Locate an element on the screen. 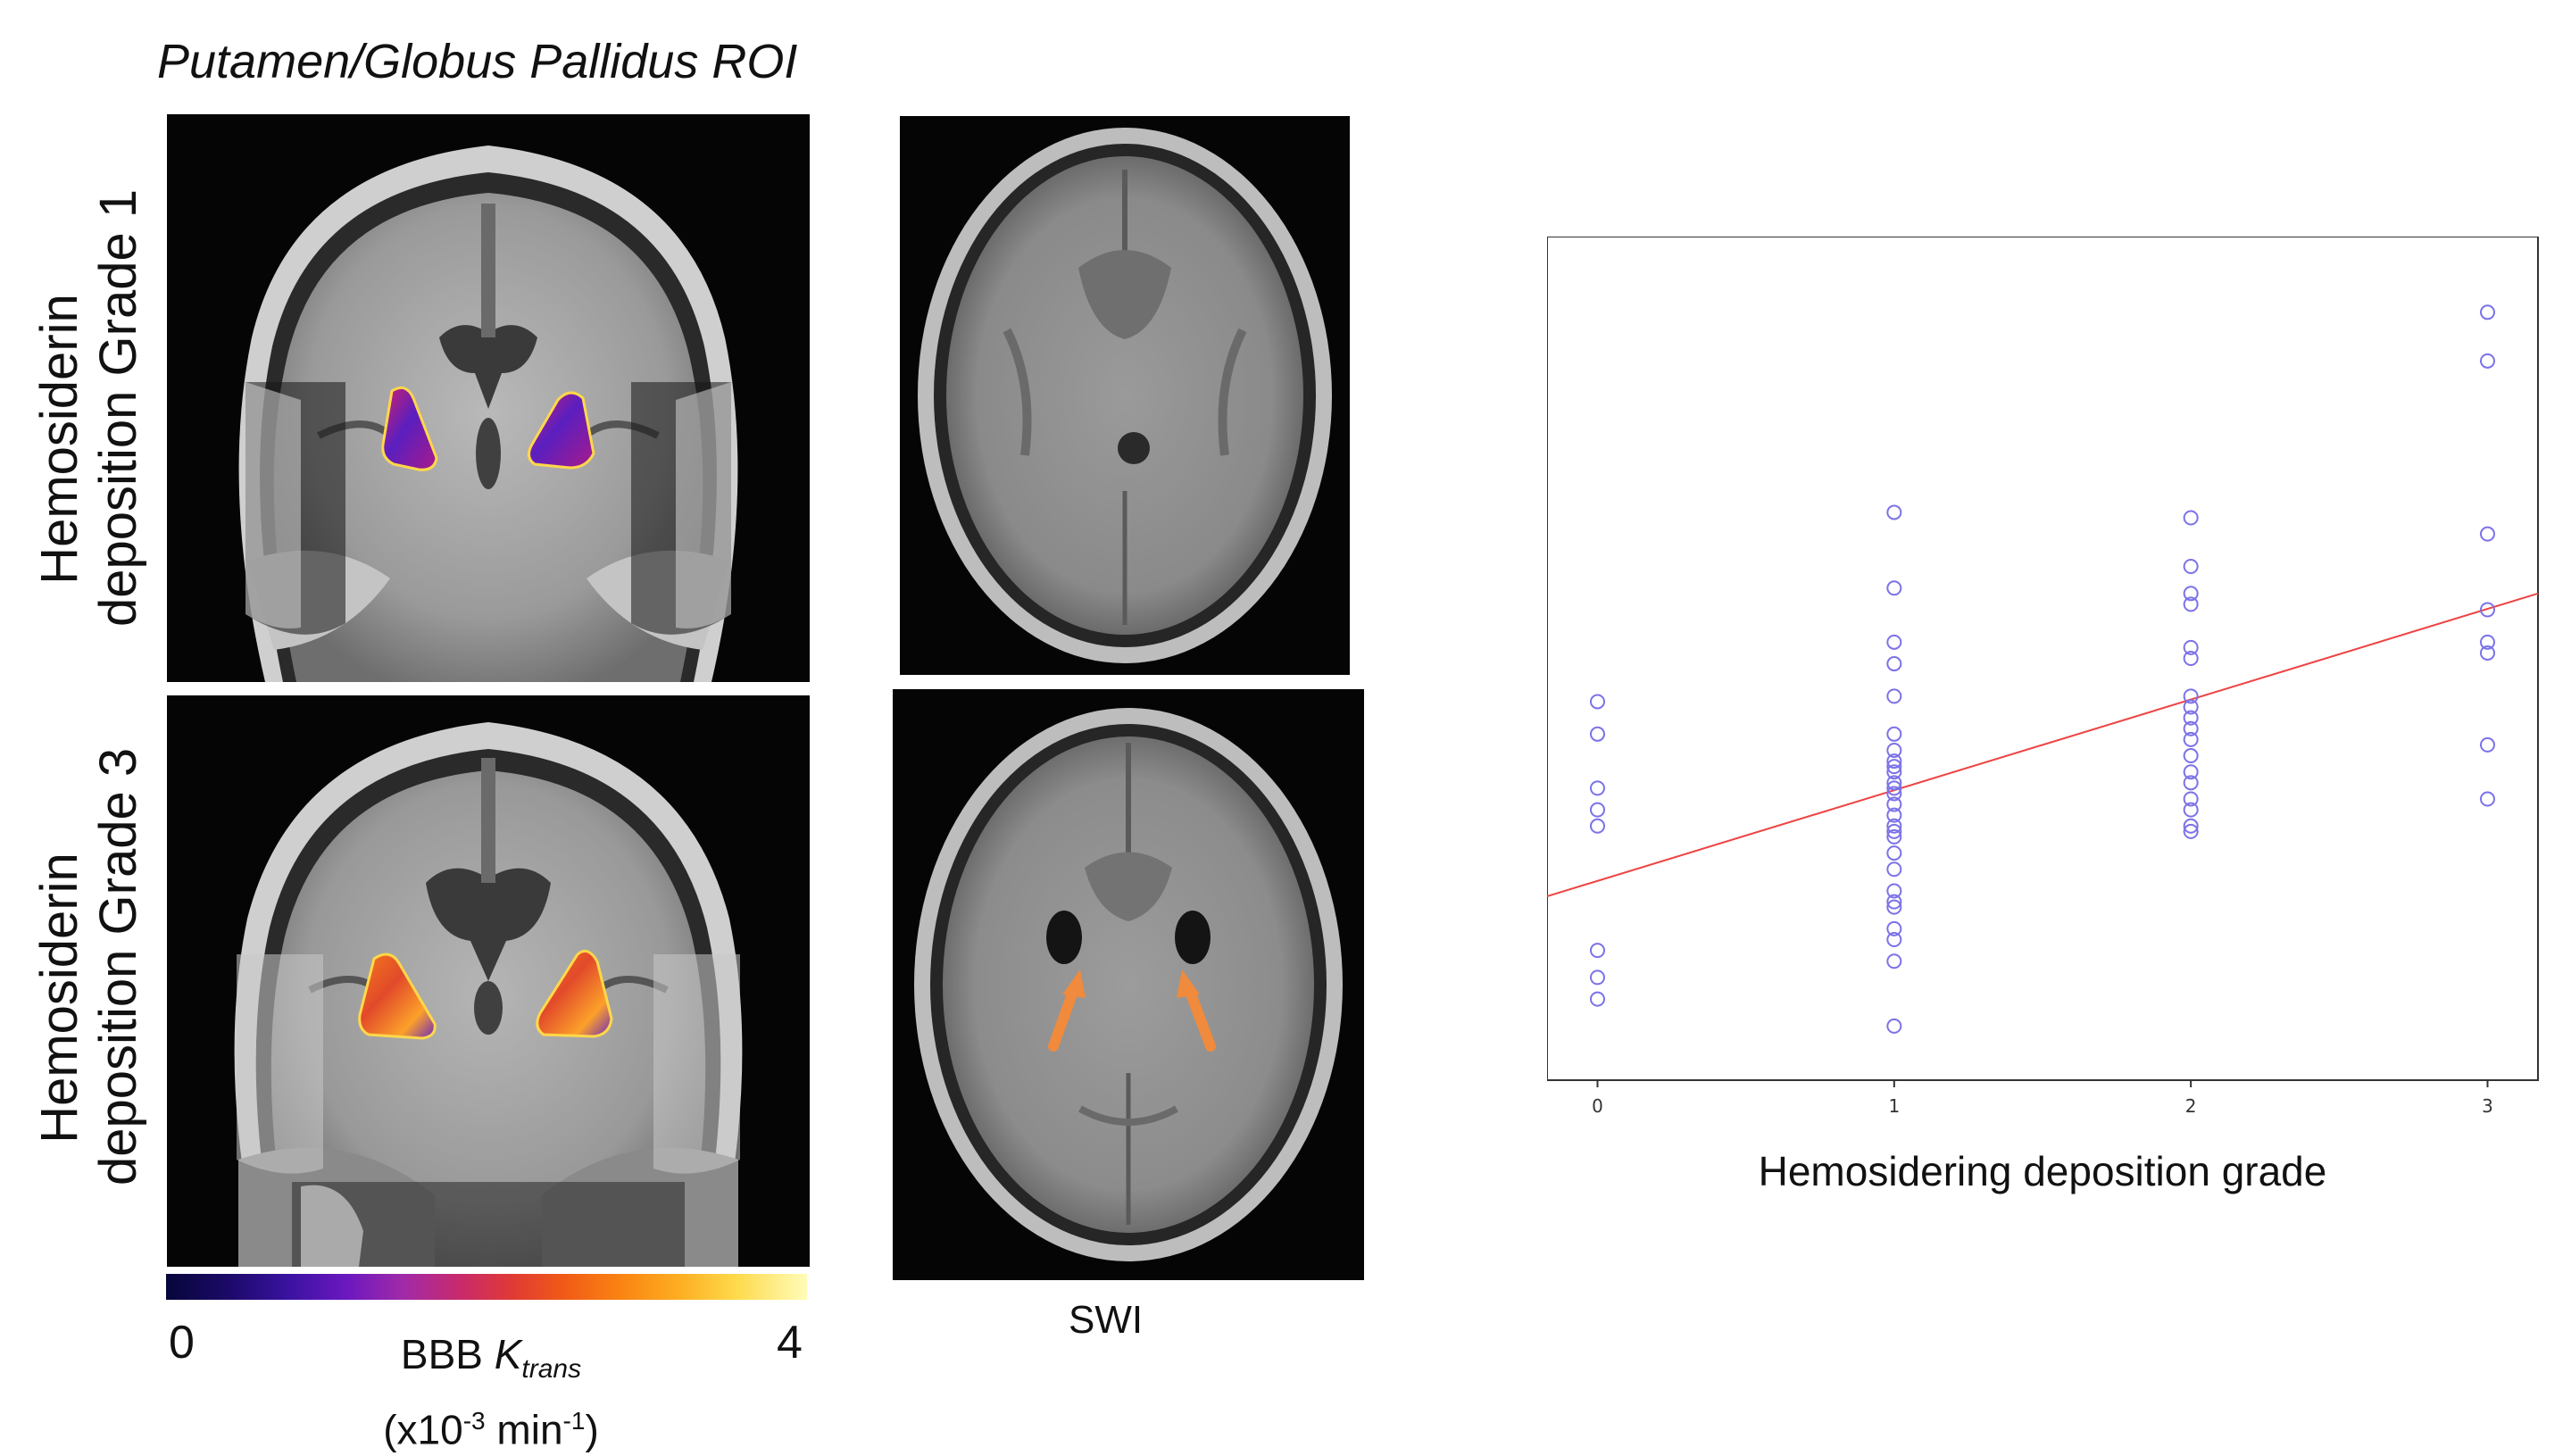 The height and width of the screenshot is (1456, 2571). colorbar-title-prefix: BBB is located at coordinates (447, 1354).